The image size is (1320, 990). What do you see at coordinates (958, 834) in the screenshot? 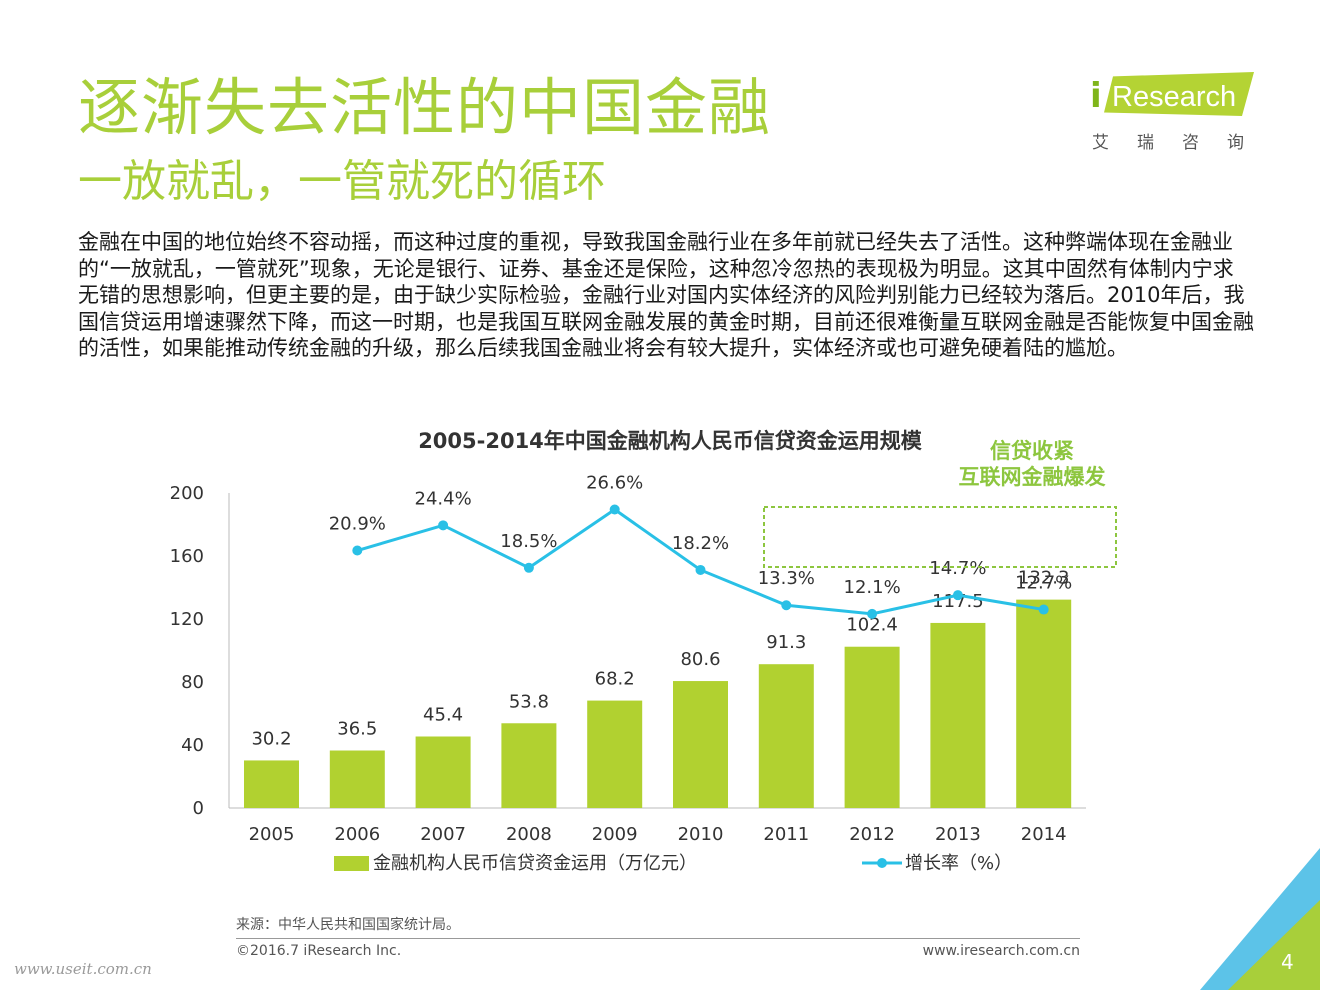
I see `x-tick-label: 2013` at bounding box center [958, 834].